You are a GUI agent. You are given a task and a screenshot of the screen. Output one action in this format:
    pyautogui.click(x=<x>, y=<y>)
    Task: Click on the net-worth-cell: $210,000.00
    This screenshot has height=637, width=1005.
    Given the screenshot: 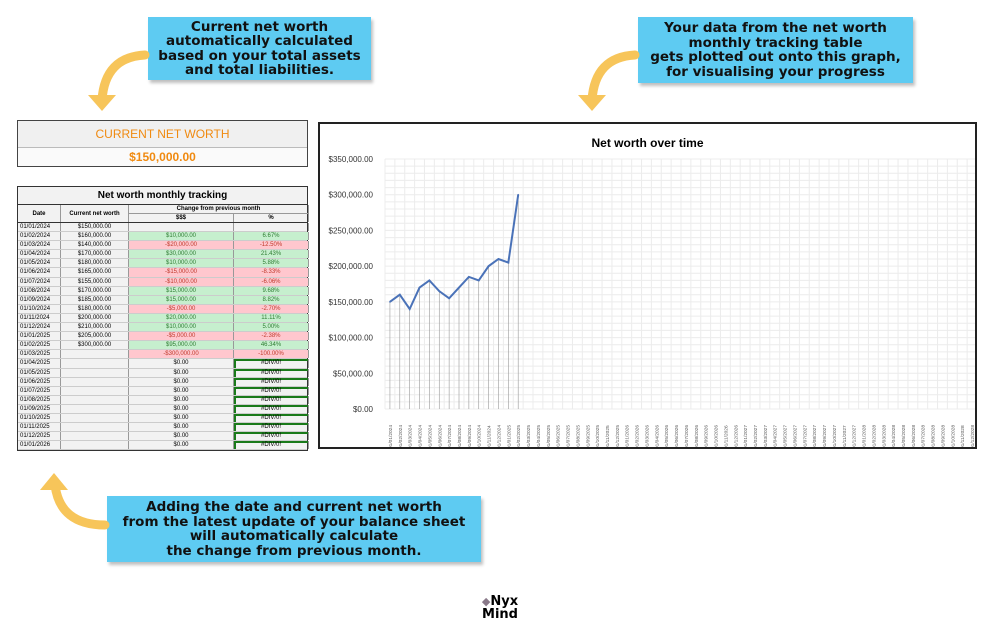 What is the action you would take?
    pyautogui.click(x=95, y=327)
    